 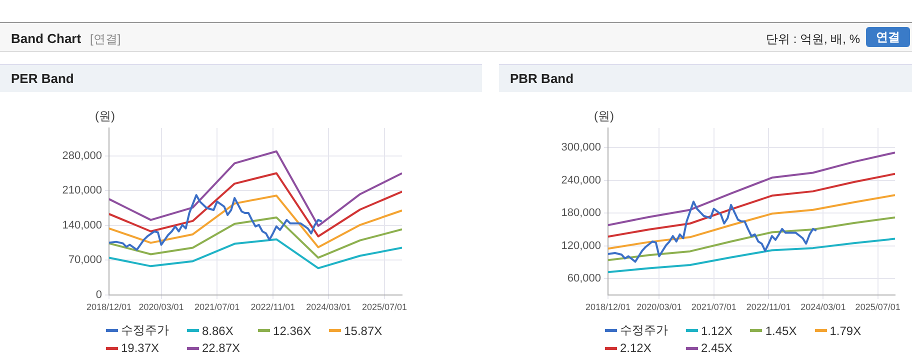 What do you see at coordinates (292, 331) in the screenshot?
I see `legend-label: 12.36X` at bounding box center [292, 331].